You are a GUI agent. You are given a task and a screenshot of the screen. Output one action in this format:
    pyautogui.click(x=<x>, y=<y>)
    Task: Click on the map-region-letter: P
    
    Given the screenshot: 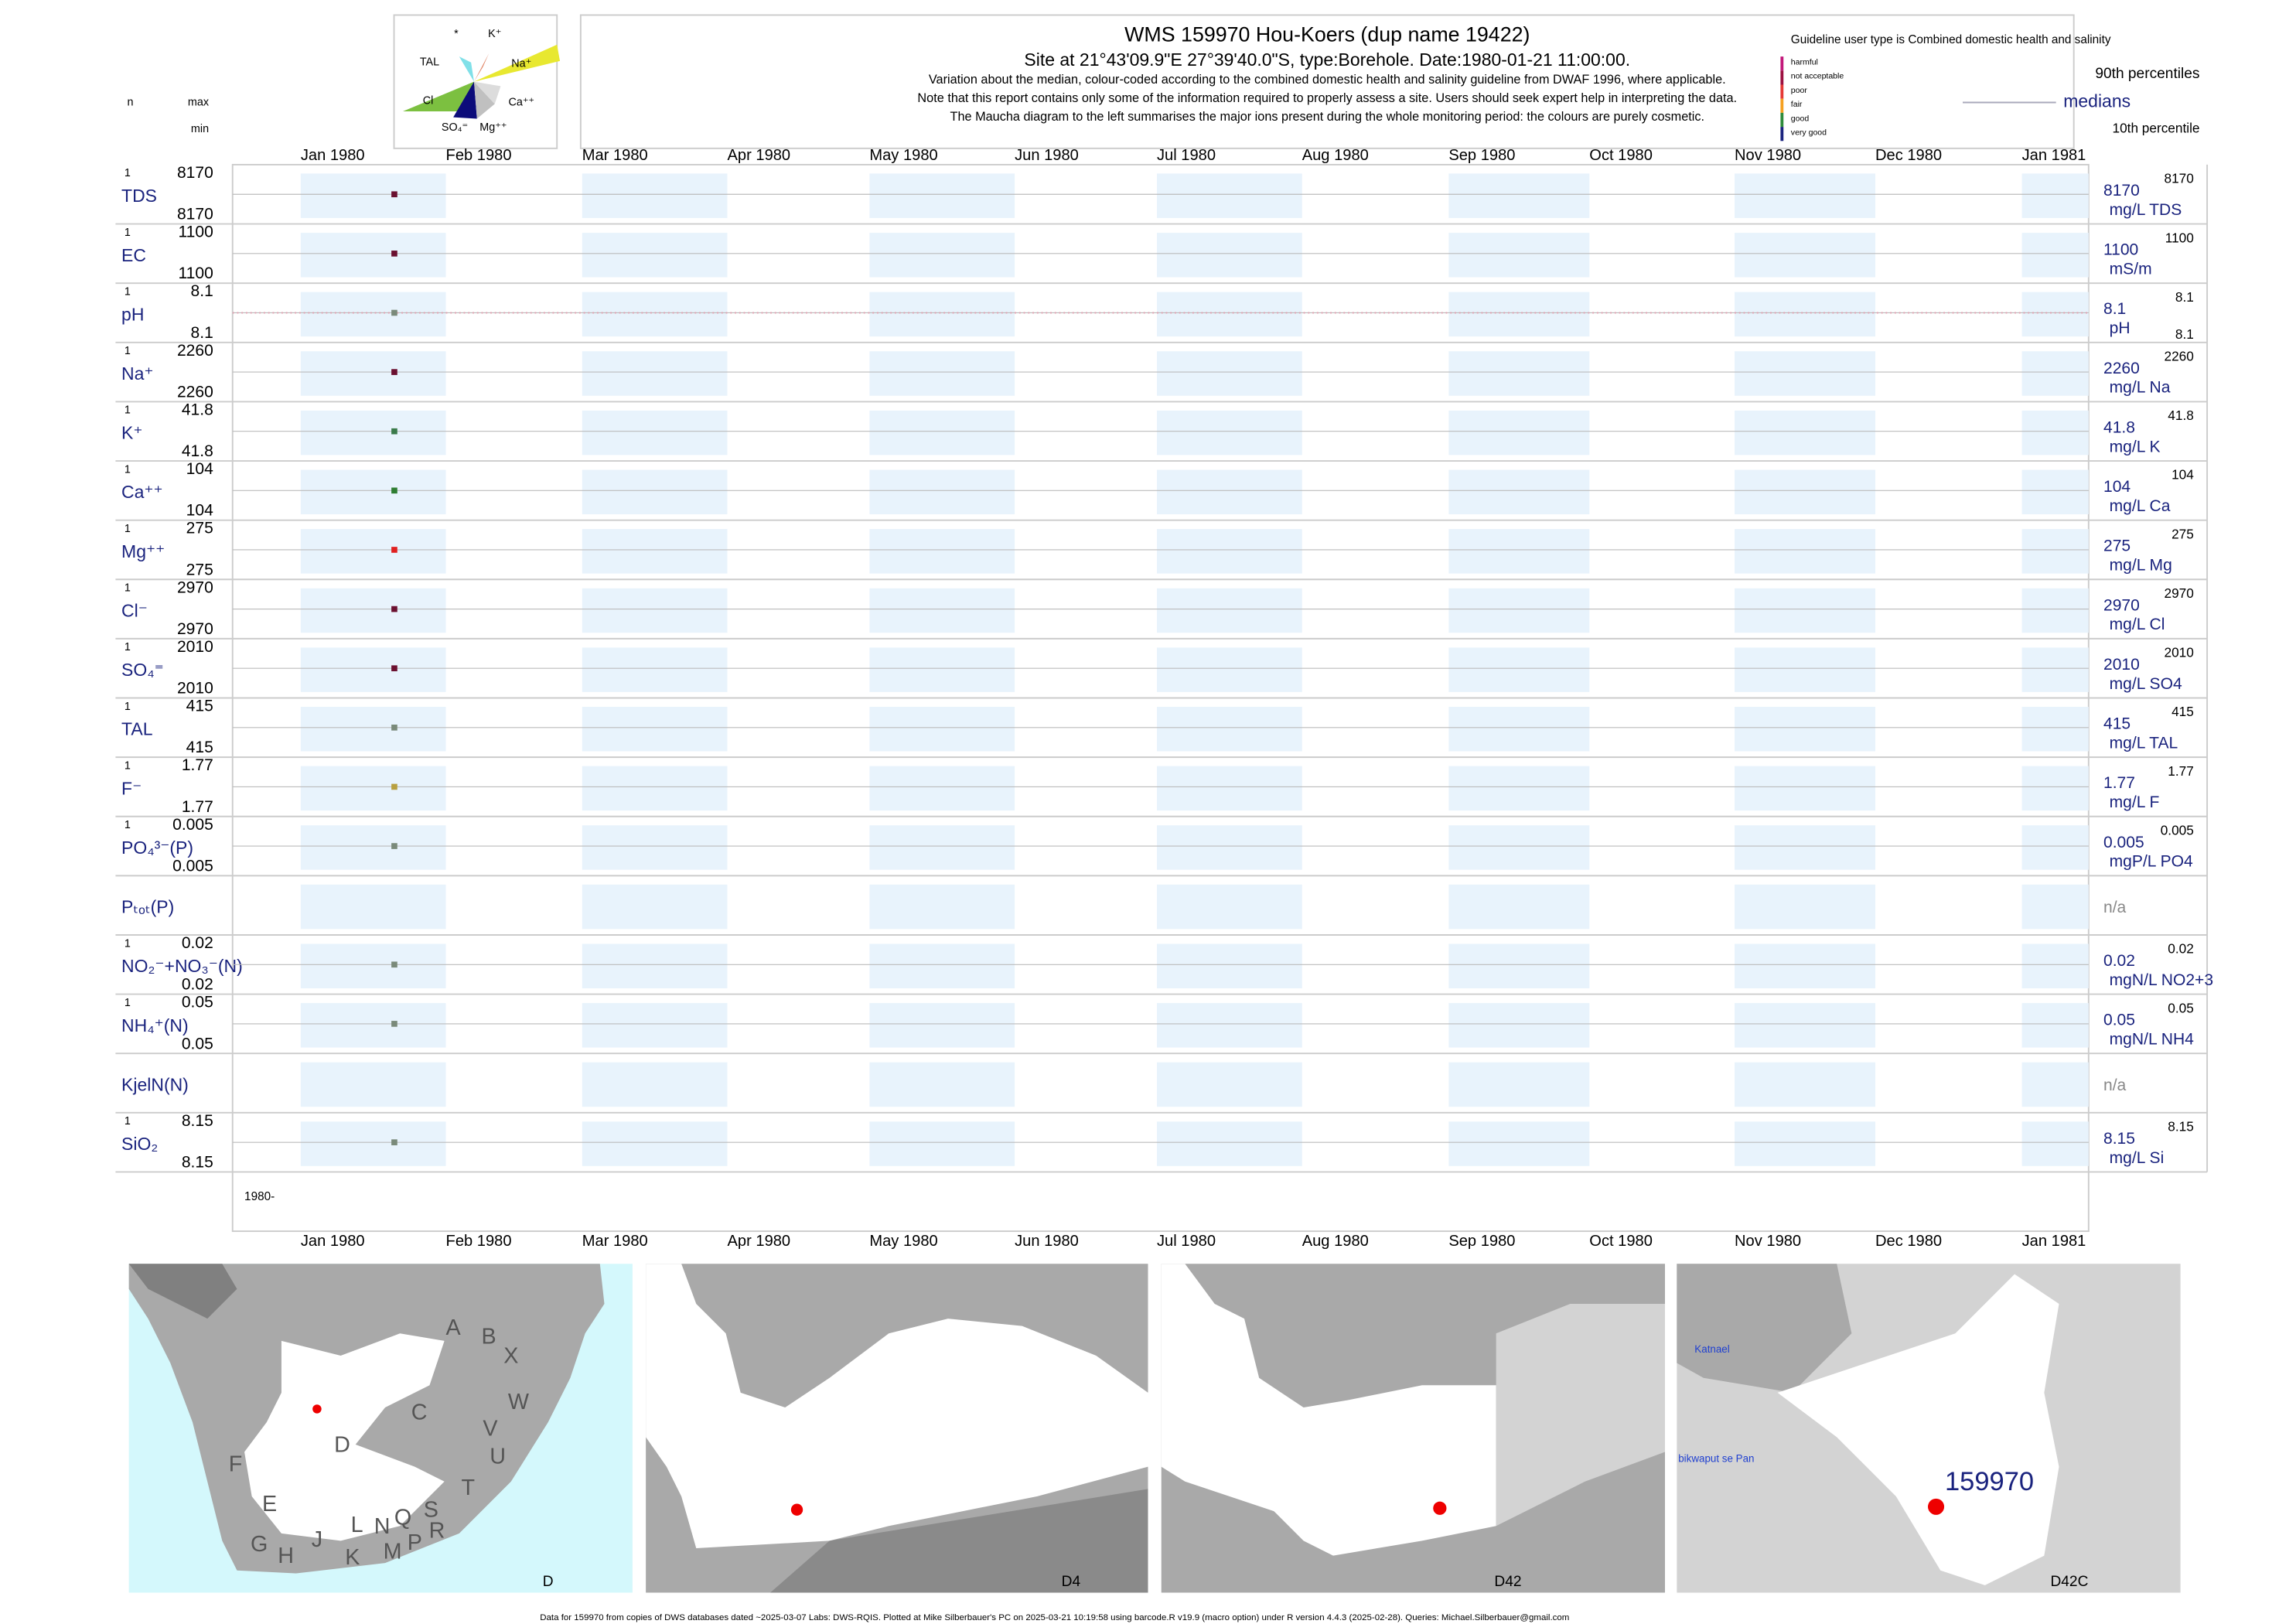 What is the action you would take?
    pyautogui.click(x=415, y=1542)
    